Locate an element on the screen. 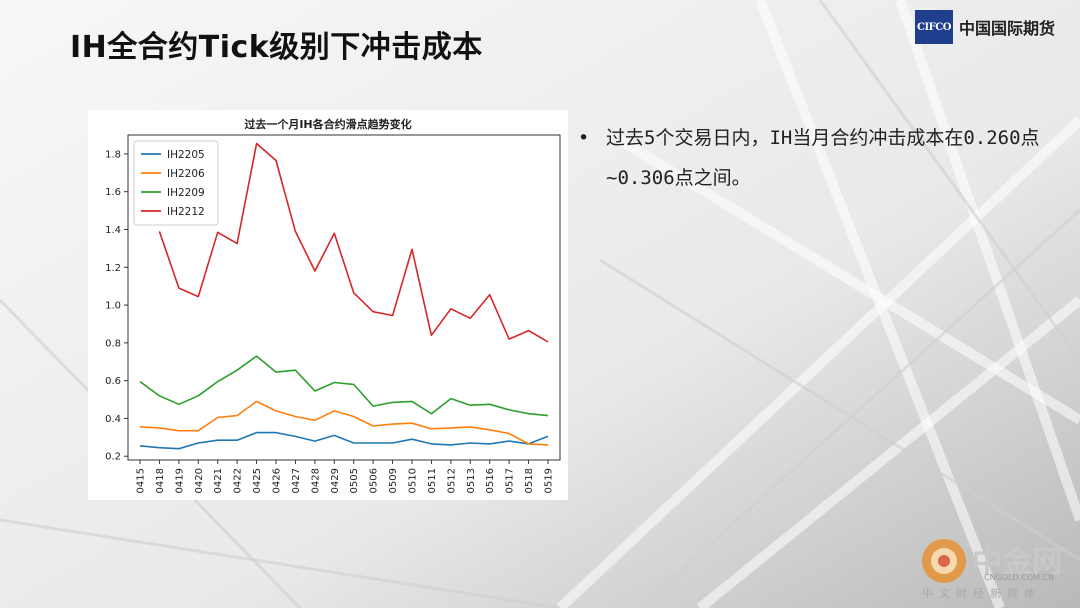 The image size is (1080, 608). series-line-ih2209 is located at coordinates (344, 386).